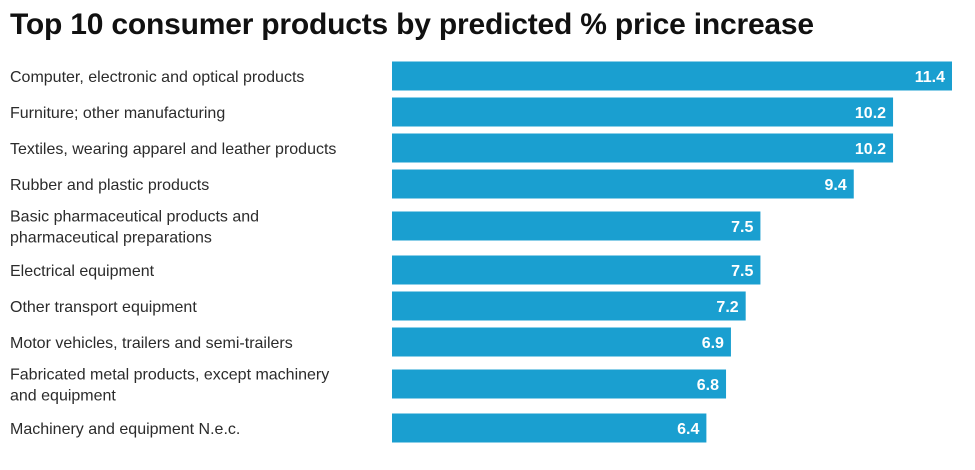 The image size is (975, 470). I want to click on category-label-line: Furniture; other manufacturing, so click(117, 113).